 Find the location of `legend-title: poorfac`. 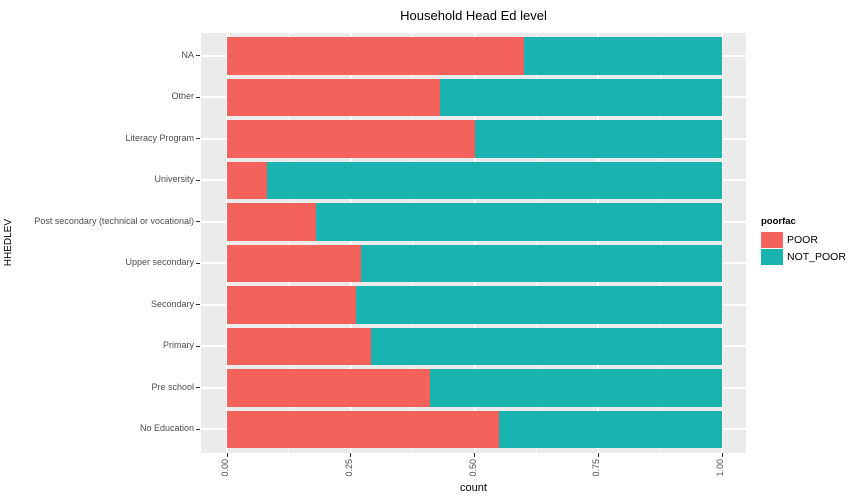

legend-title: poorfac is located at coordinates (778, 221).